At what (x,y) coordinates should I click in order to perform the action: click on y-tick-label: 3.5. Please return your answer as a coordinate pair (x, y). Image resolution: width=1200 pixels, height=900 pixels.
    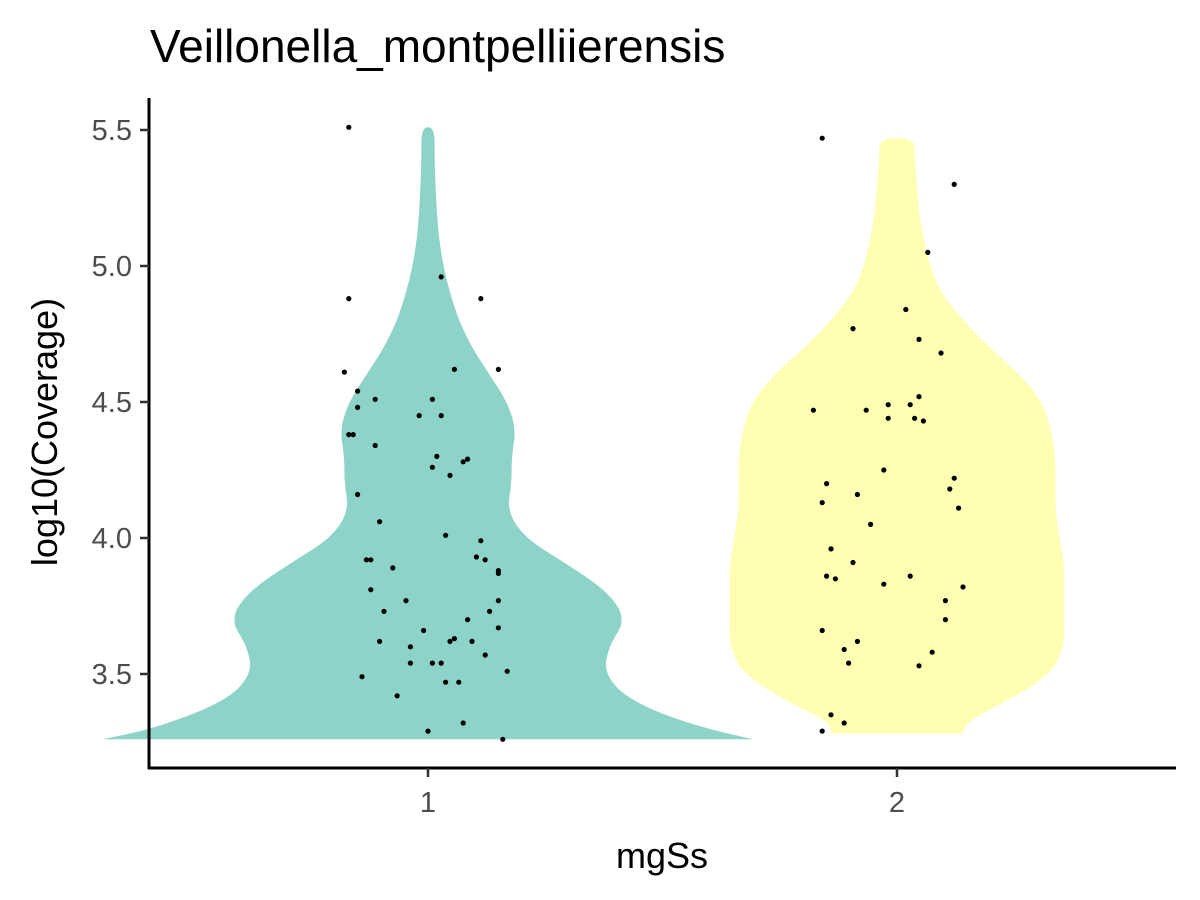
    Looking at the image, I should click on (112, 675).